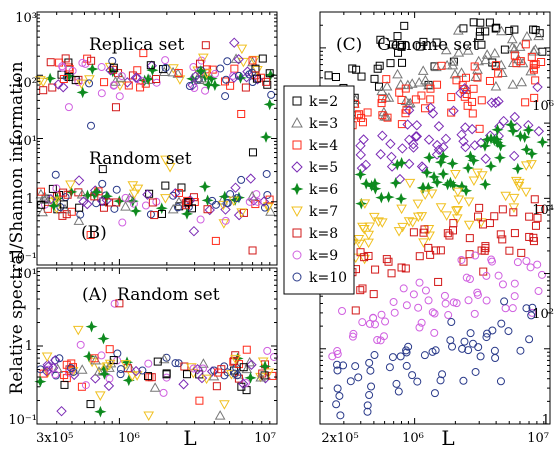 The image size is (558, 459). Describe the element at coordinates (54, 438) in the screenshot. I see `panel-a-xtick-3e5: 3x10⁵` at that location.